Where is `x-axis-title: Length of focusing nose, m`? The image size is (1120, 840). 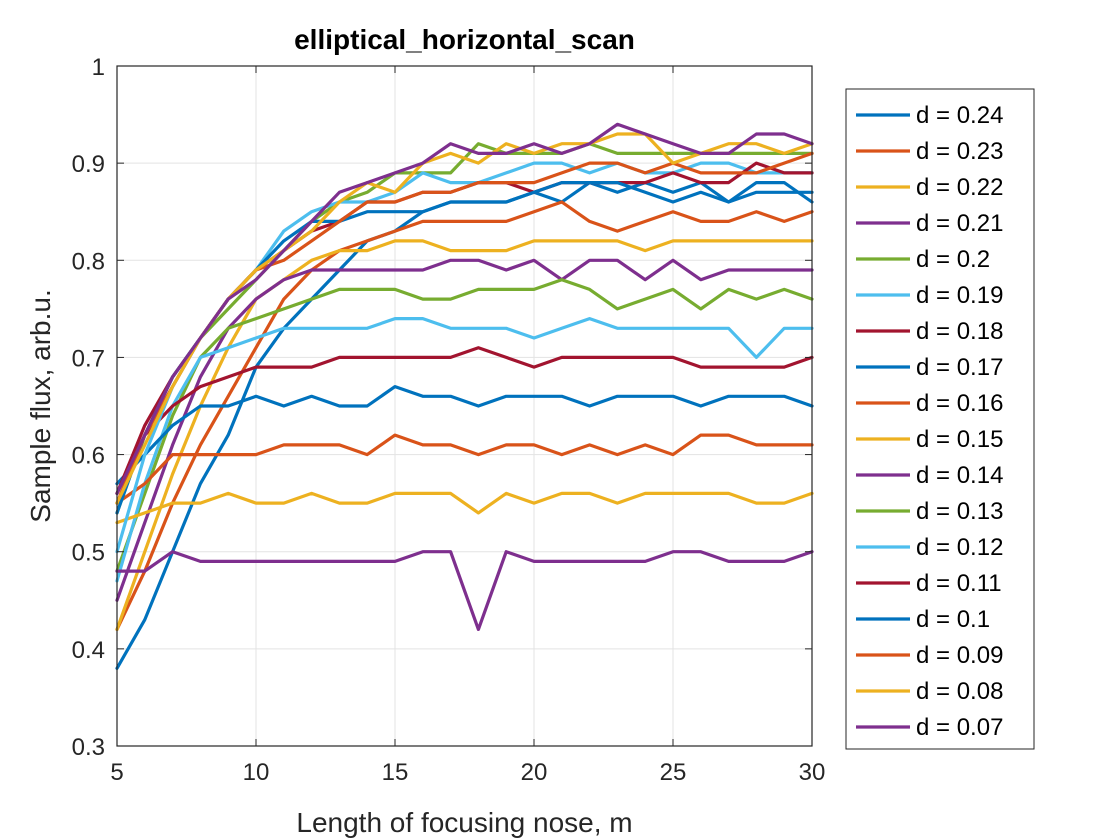 x-axis-title: Length of focusing nose, m is located at coordinates (464, 822).